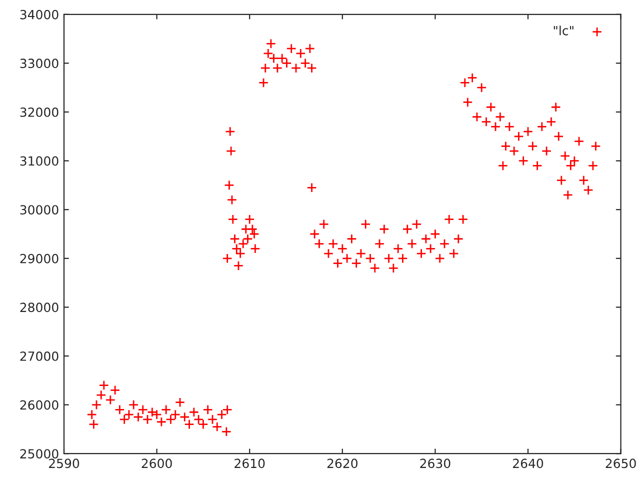  Describe the element at coordinates (39, 15) in the screenshot. I see `y-tick-label: 34000` at that location.